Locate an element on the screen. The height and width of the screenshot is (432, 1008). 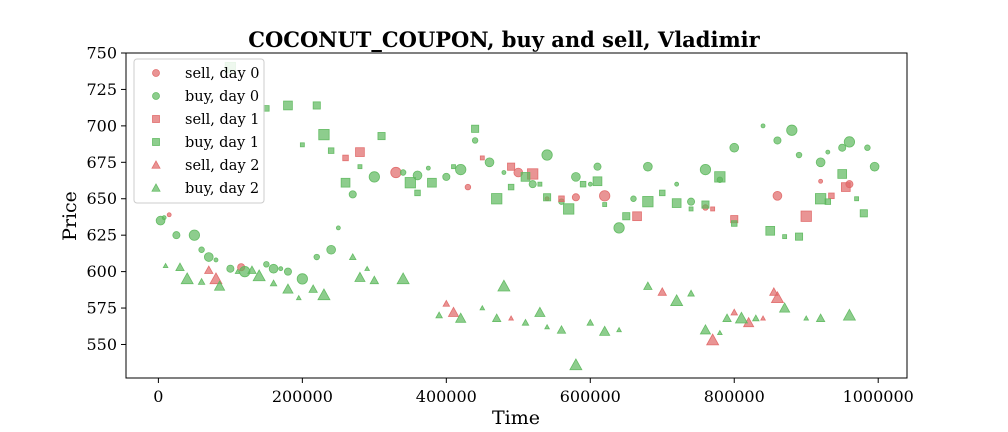
legend-label: sell, day 1 is located at coordinates (222, 120).